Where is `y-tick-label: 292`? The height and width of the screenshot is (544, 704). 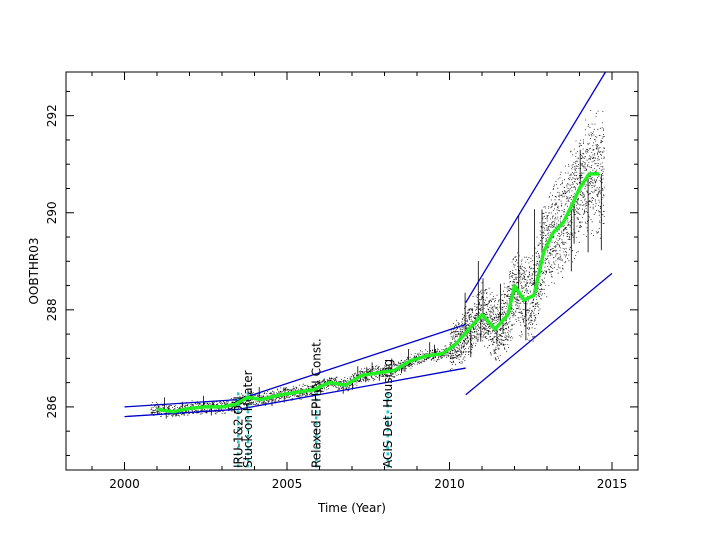 y-tick-label: 292 is located at coordinates (52, 115).